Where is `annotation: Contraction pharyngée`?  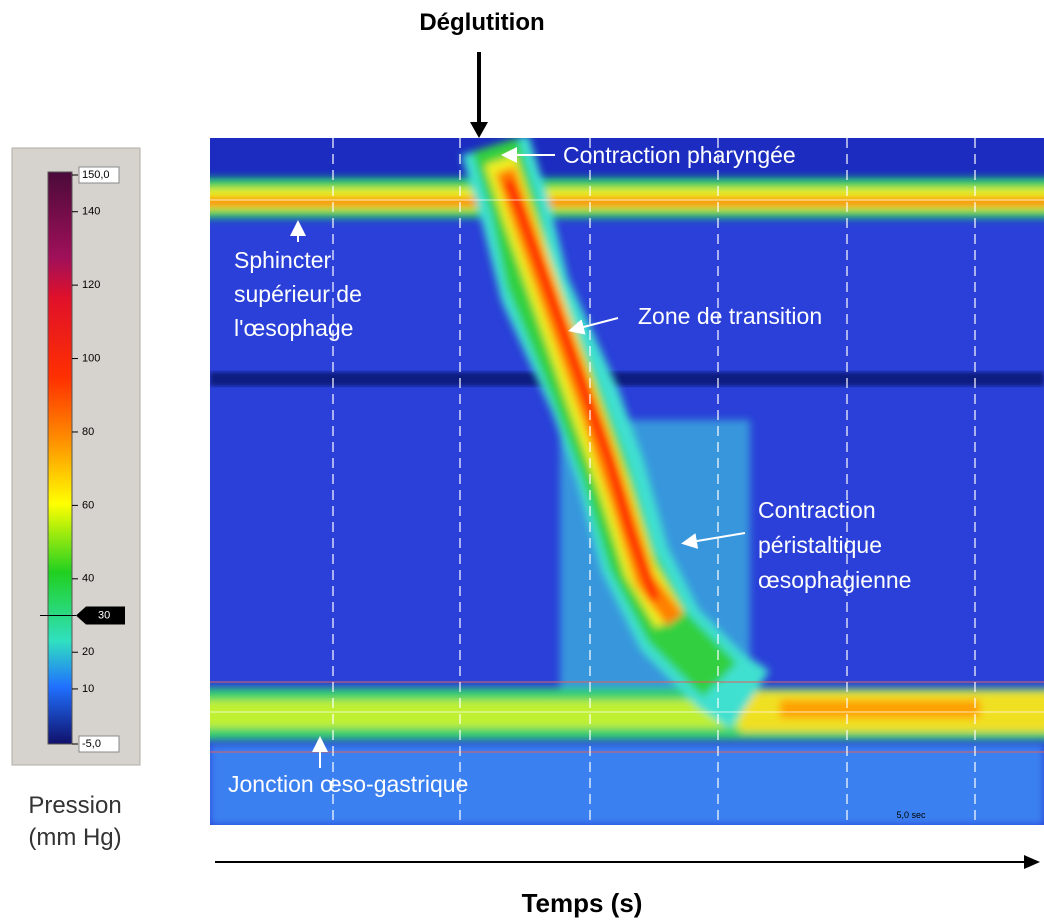
annotation: Contraction pharyngée is located at coordinates (679, 155).